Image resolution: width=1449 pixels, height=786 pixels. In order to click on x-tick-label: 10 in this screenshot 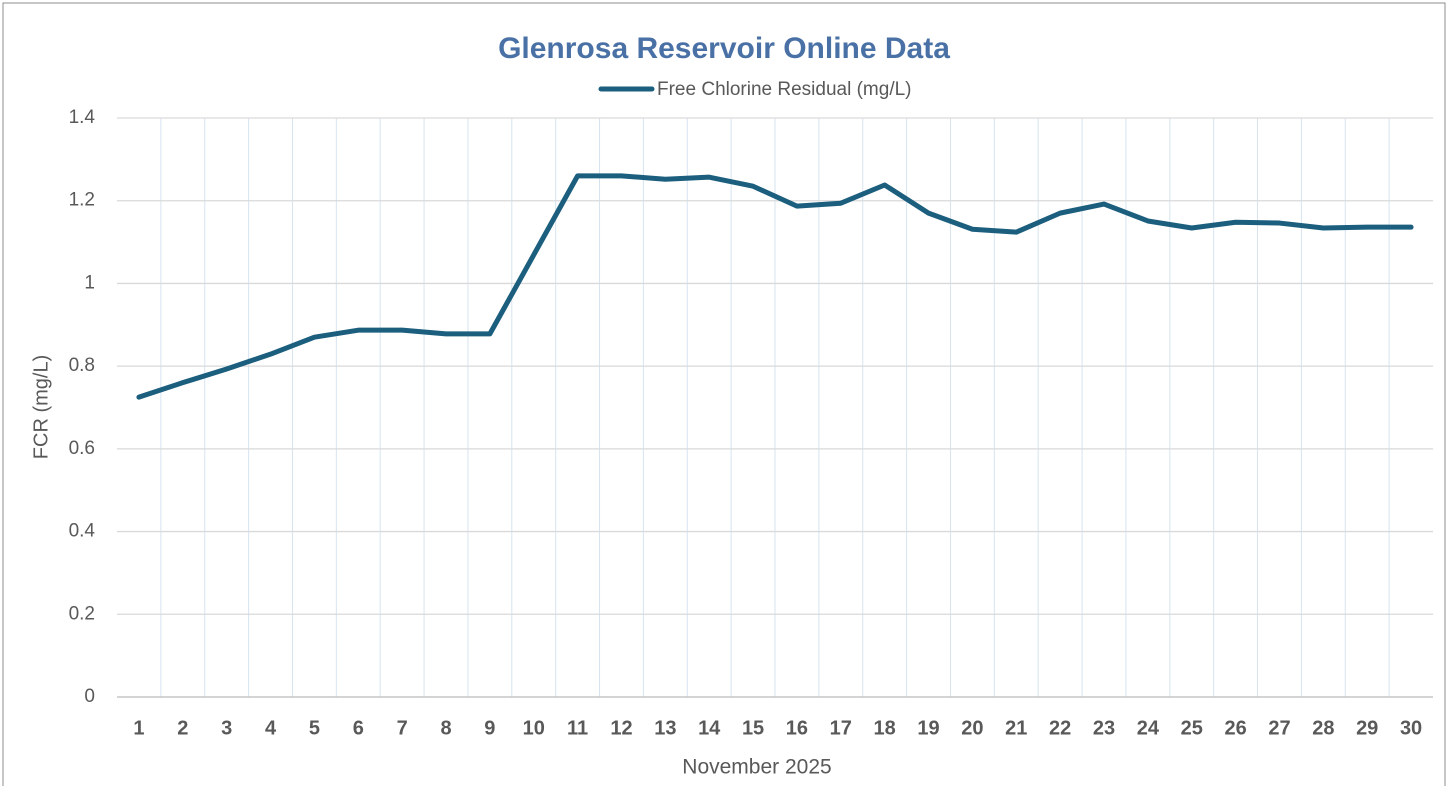, I will do `click(534, 728)`.